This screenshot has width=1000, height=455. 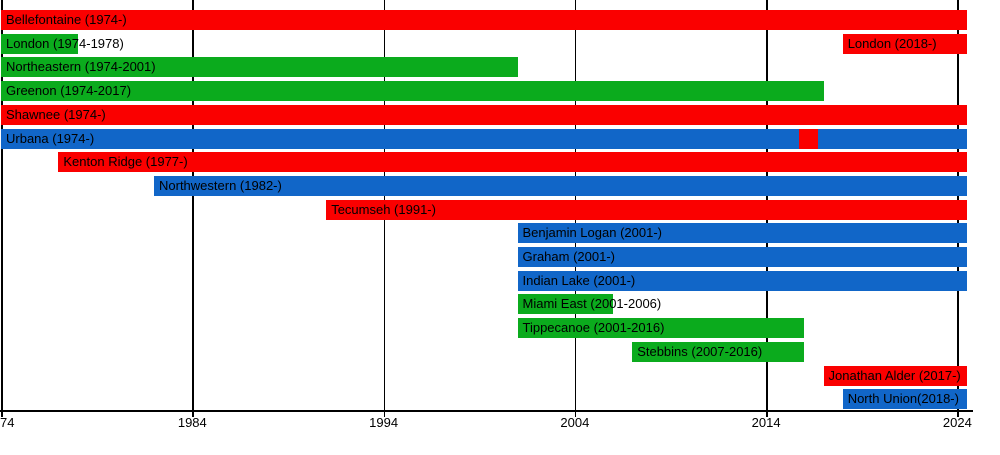 I want to click on axis-tick-1994, so click(x=384, y=414).